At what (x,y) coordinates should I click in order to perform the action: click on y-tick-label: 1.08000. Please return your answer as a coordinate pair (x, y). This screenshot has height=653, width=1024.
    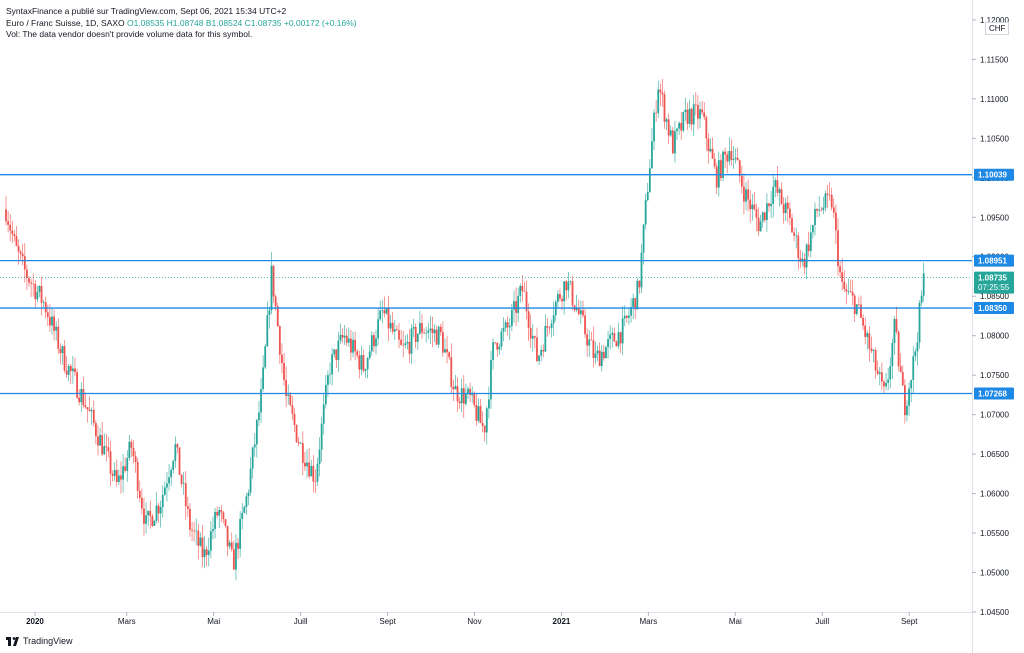
    Looking at the image, I should click on (994, 336).